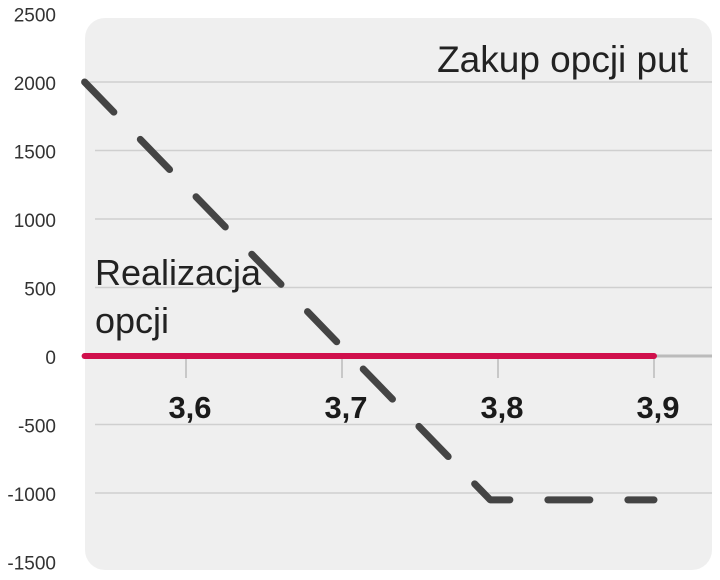 The width and height of the screenshot is (720, 580). What do you see at coordinates (35, 221) in the screenshot?
I see `y-tick-label: 1000` at bounding box center [35, 221].